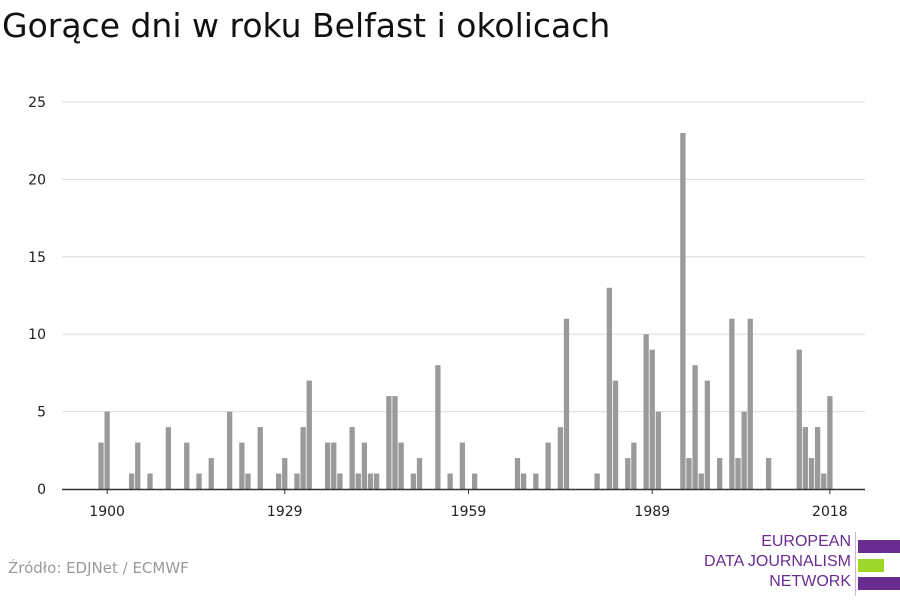 The height and width of the screenshot is (600, 900). I want to click on logo-bar-middle, so click(871, 565).